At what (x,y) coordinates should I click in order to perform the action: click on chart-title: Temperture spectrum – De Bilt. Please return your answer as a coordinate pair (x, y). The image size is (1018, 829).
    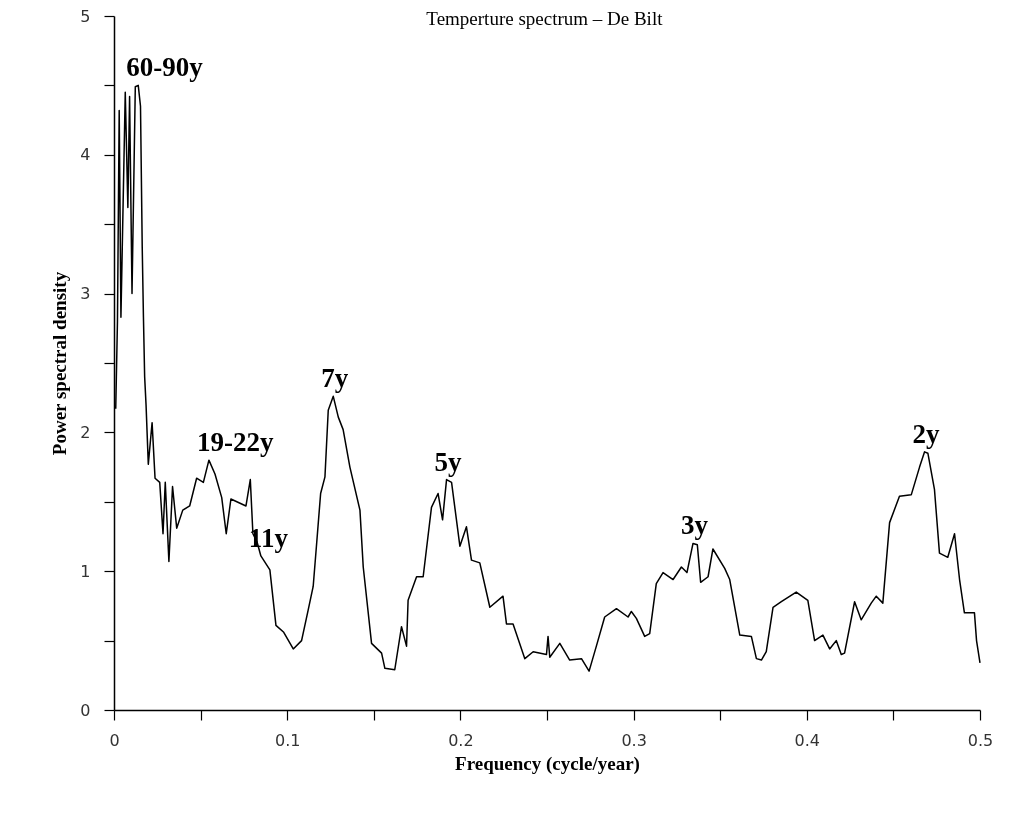
    Looking at the image, I should click on (545, 18).